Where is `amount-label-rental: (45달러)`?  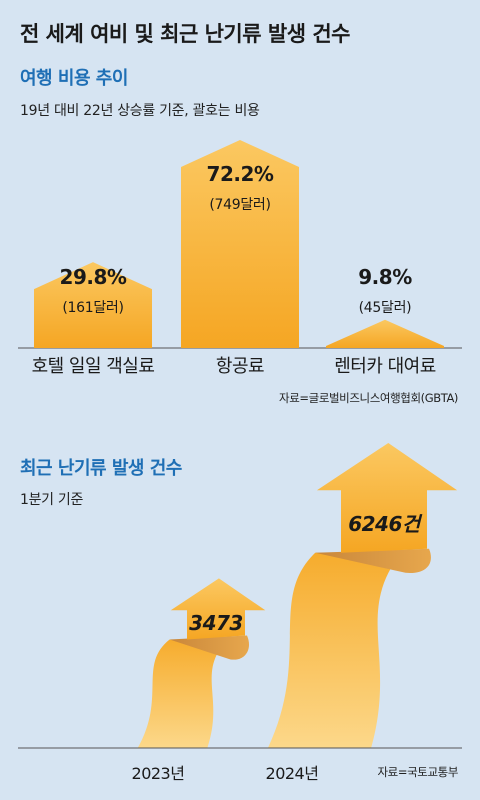 amount-label-rental: (45달러) is located at coordinates (385, 308).